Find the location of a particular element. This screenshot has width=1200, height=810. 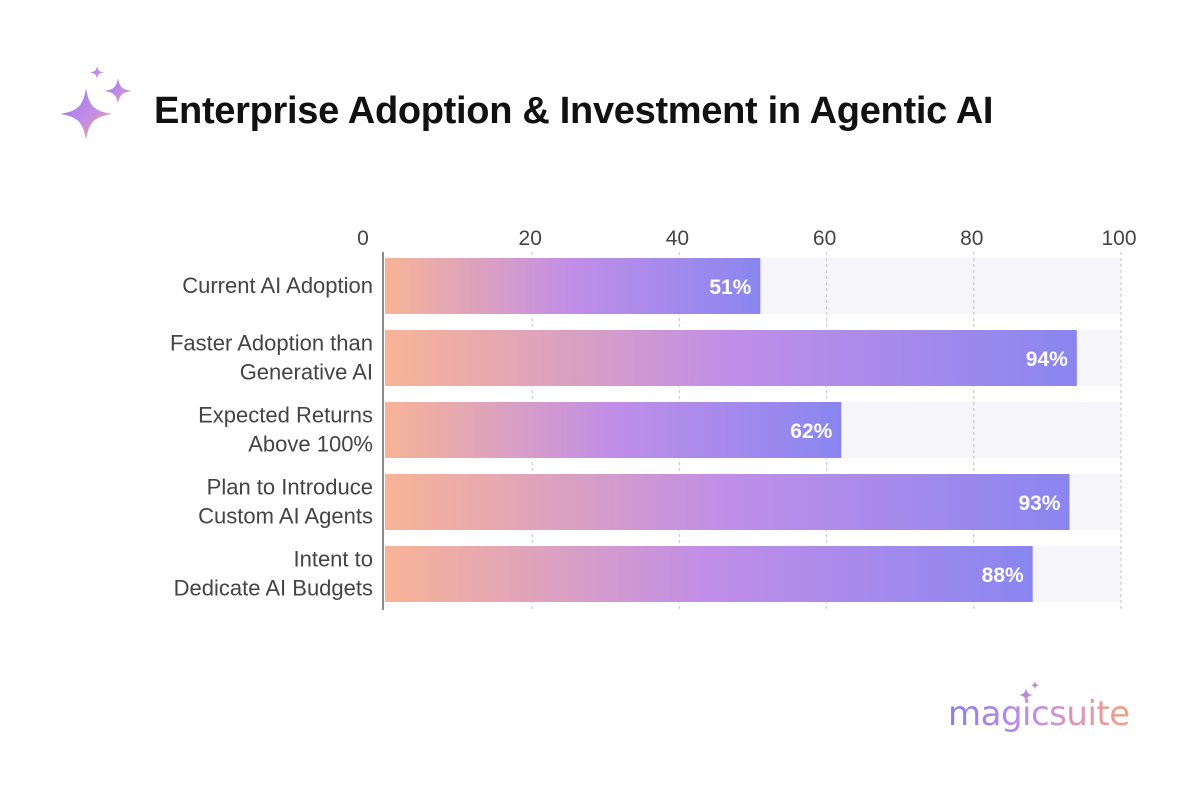

value-label: 88% is located at coordinates (1003, 575).